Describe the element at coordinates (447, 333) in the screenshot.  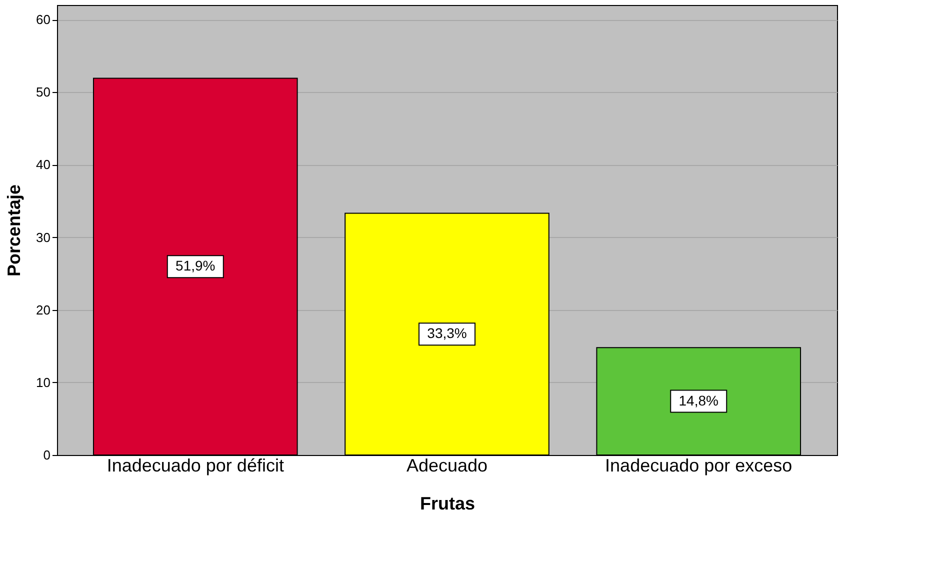
I see `data-label: 33,3%` at that location.